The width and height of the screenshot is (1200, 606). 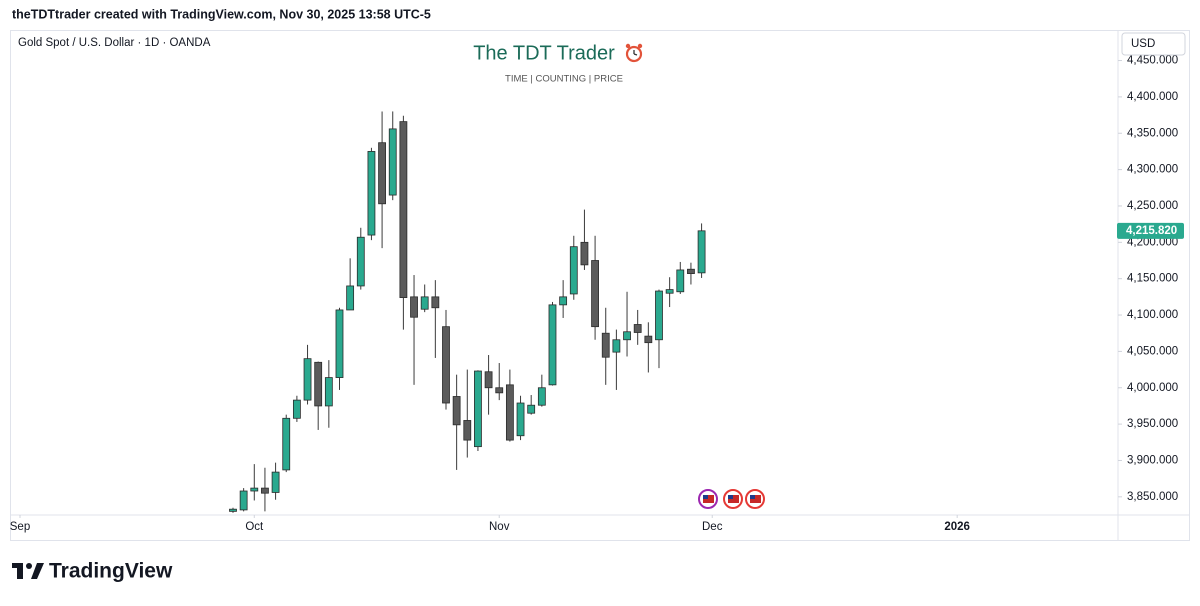 What do you see at coordinates (731, 499) in the screenshot?
I see `event-icons` at bounding box center [731, 499].